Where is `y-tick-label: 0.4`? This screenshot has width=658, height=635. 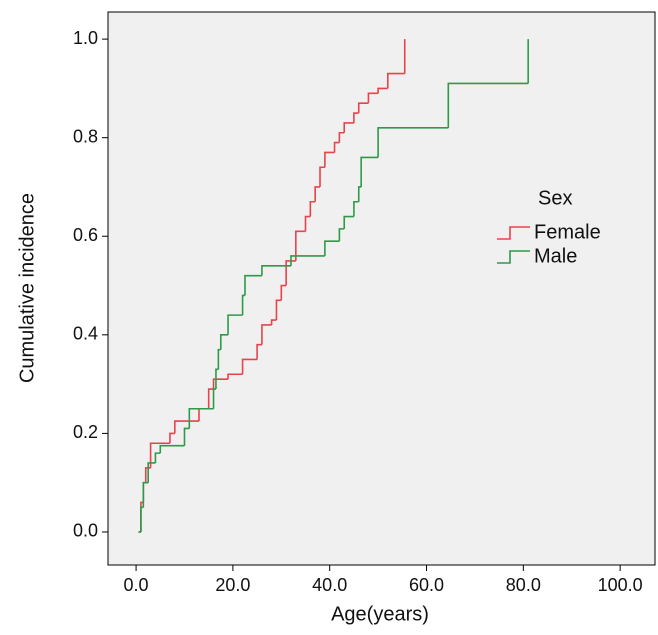 y-tick-label: 0.4 is located at coordinates (85, 334).